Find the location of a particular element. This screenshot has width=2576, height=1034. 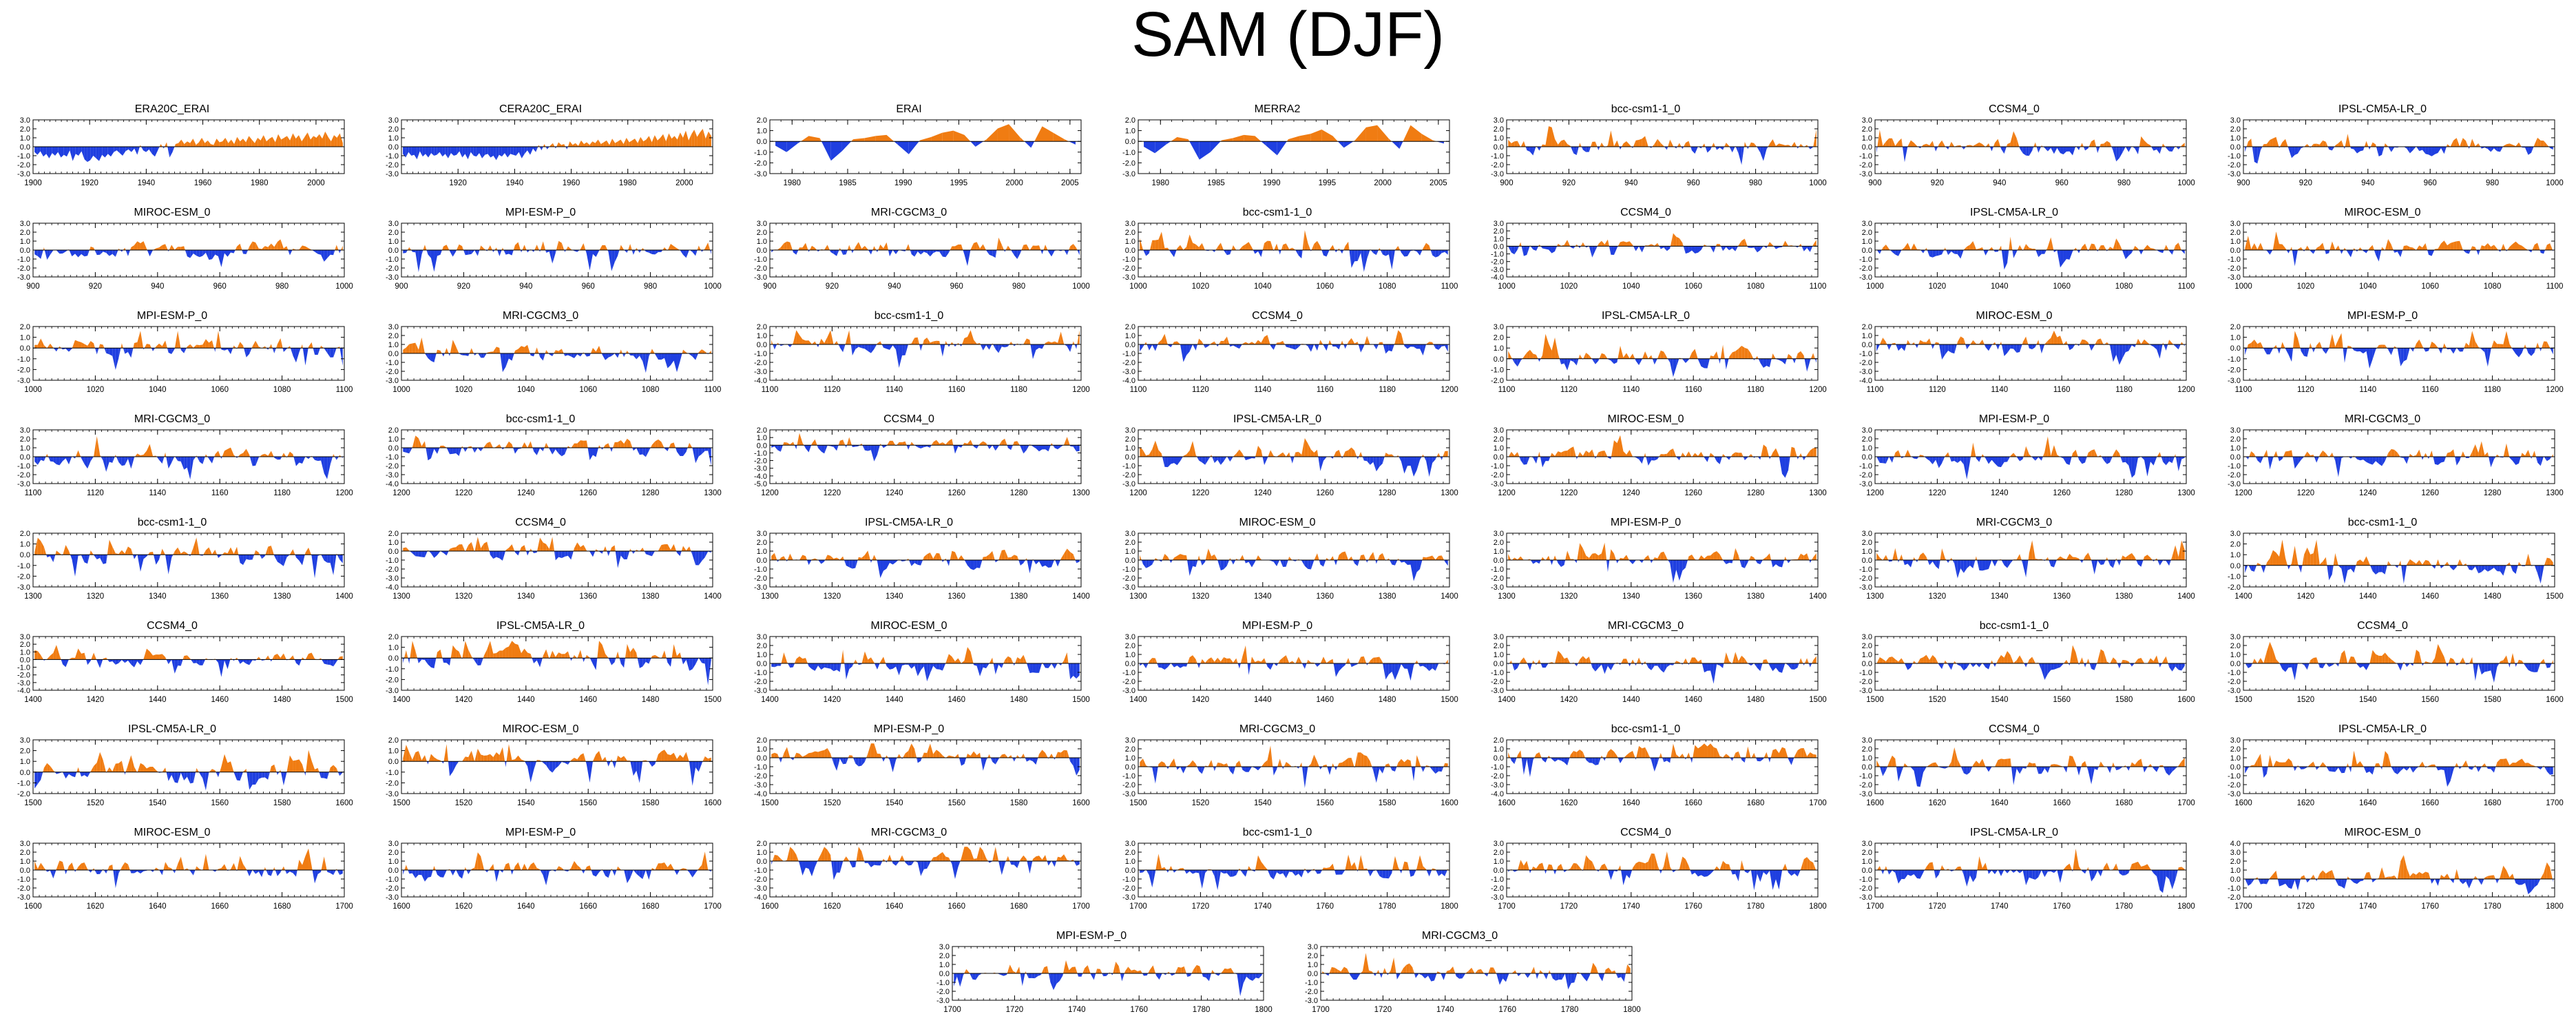

x-tick-label: 1060 is located at coordinates (1325, 286).